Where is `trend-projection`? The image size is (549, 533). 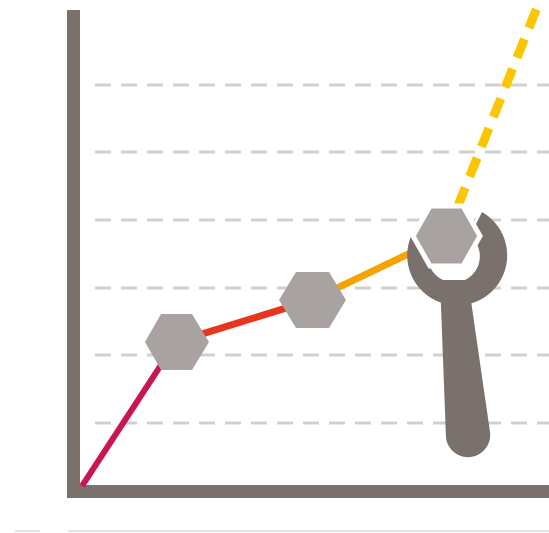 trend-projection is located at coordinates (493, 119).